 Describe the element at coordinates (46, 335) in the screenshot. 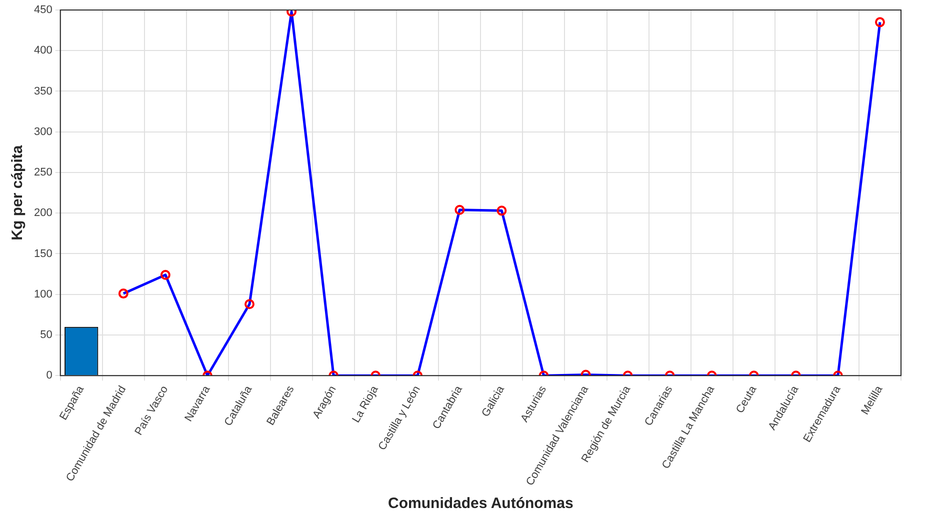

I see `y-tick-label: 50` at that location.